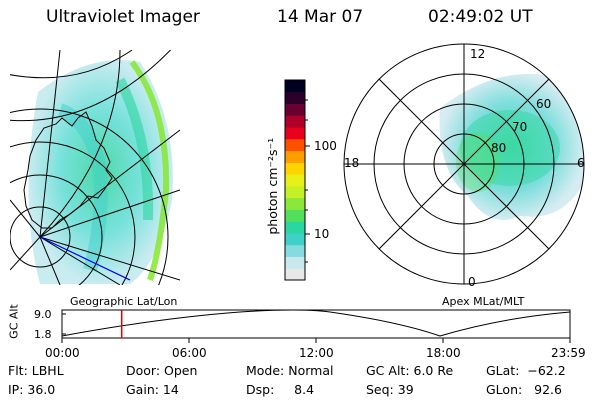 The height and width of the screenshot is (400, 600). What do you see at coordinates (123, 17) in the screenshot?
I see `instrument-title: Ultraviolet Imager` at bounding box center [123, 17].